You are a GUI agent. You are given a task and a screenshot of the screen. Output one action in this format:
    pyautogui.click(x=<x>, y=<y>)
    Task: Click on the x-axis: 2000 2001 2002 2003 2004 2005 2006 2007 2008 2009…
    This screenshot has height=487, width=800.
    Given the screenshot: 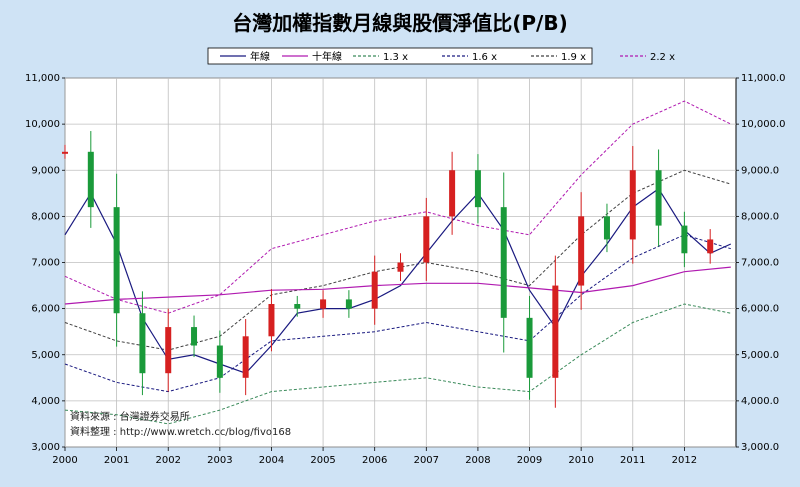 What is the action you would take?
    pyautogui.click(x=374, y=456)
    